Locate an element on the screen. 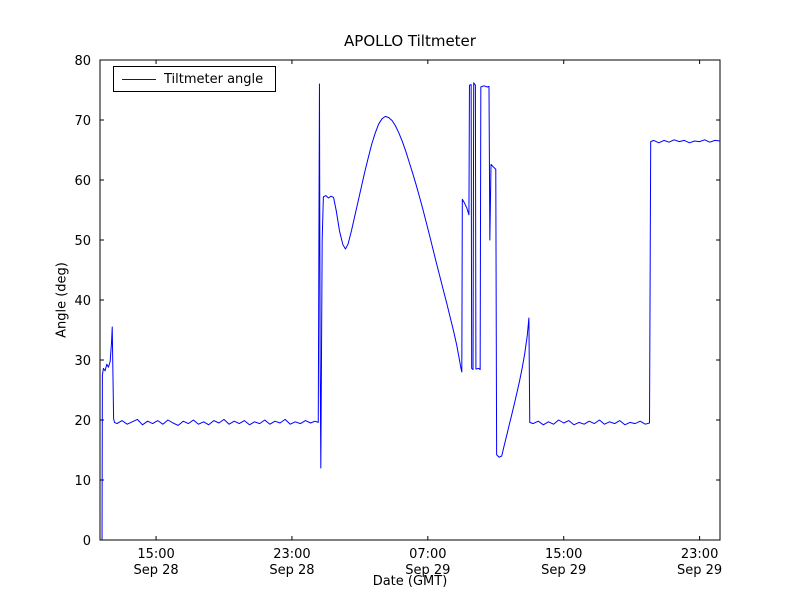 The width and height of the screenshot is (800, 600). y-tick-label: 80 is located at coordinates (82, 61).